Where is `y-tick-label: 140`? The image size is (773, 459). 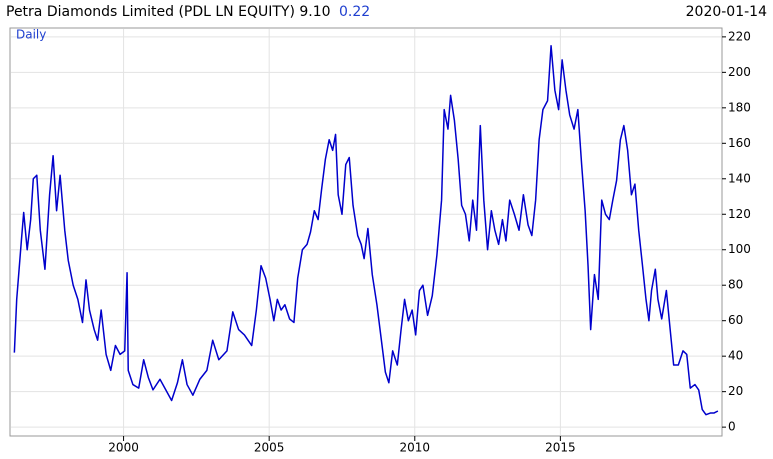 y-tick-label: 140 is located at coordinates (739, 178).